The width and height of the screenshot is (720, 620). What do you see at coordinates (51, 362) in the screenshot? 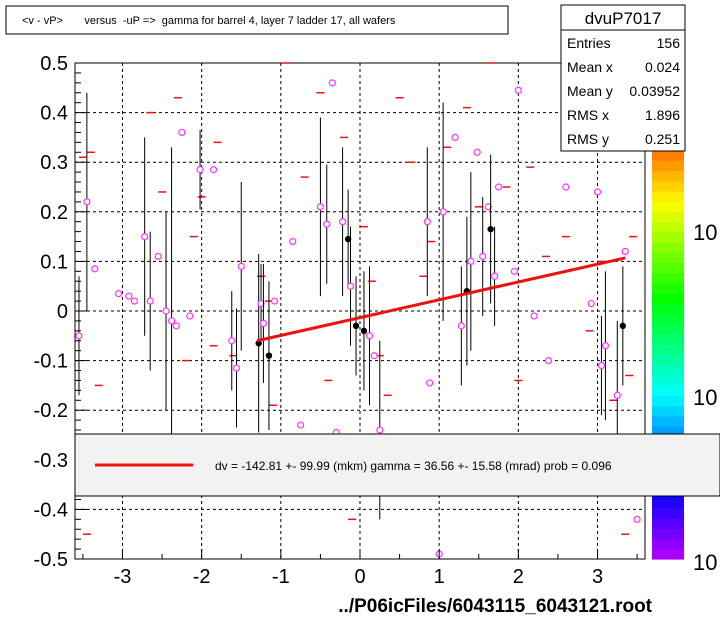
I see `y-tick-label: -0.1` at bounding box center [51, 362].